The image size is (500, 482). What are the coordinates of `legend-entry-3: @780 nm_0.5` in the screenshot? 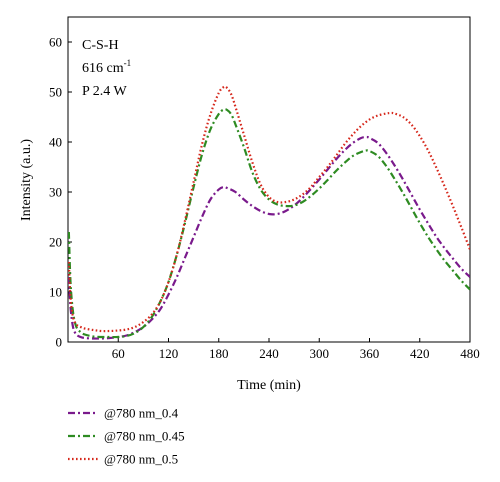 It's located at (123, 459).